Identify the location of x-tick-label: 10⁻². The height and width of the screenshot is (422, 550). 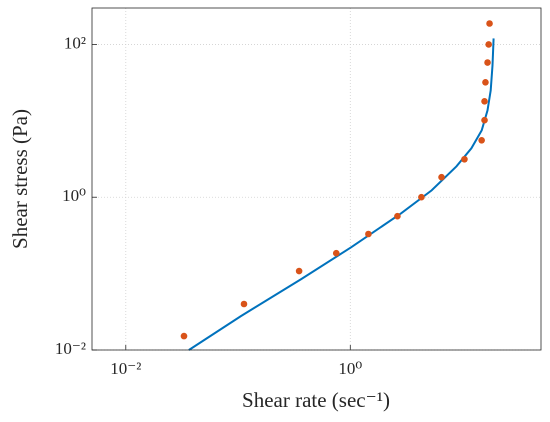
(125, 368).